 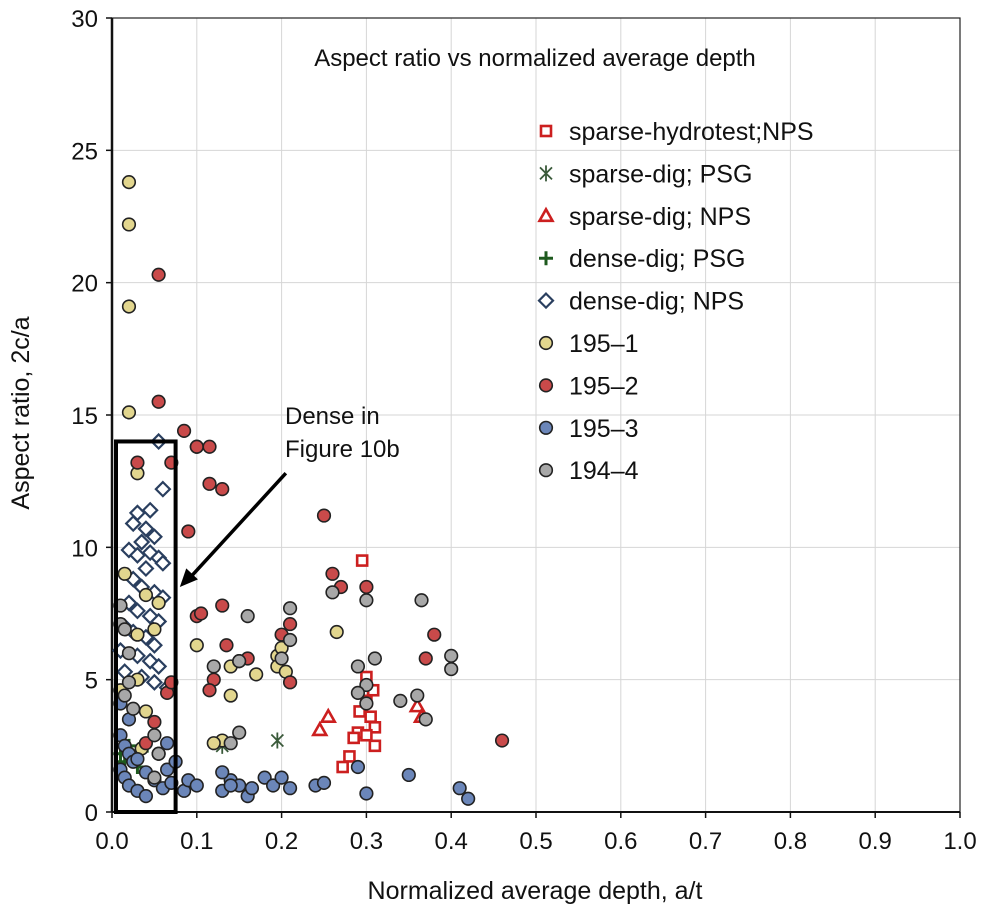 What do you see at coordinates (84, 284) in the screenshot?
I see `y-tick-label: 20` at bounding box center [84, 284].